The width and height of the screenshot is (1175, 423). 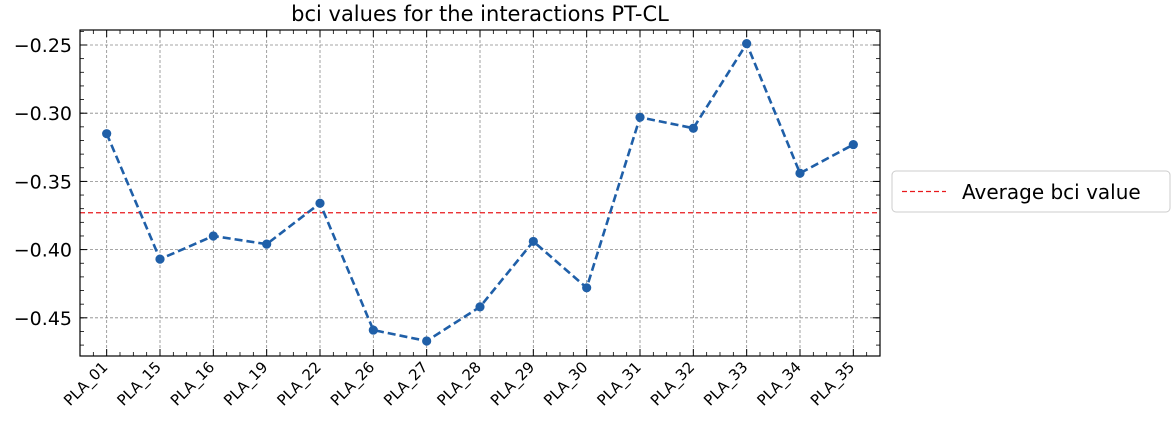 I want to click on xtick-label: PLA_32, so click(x=673, y=384).